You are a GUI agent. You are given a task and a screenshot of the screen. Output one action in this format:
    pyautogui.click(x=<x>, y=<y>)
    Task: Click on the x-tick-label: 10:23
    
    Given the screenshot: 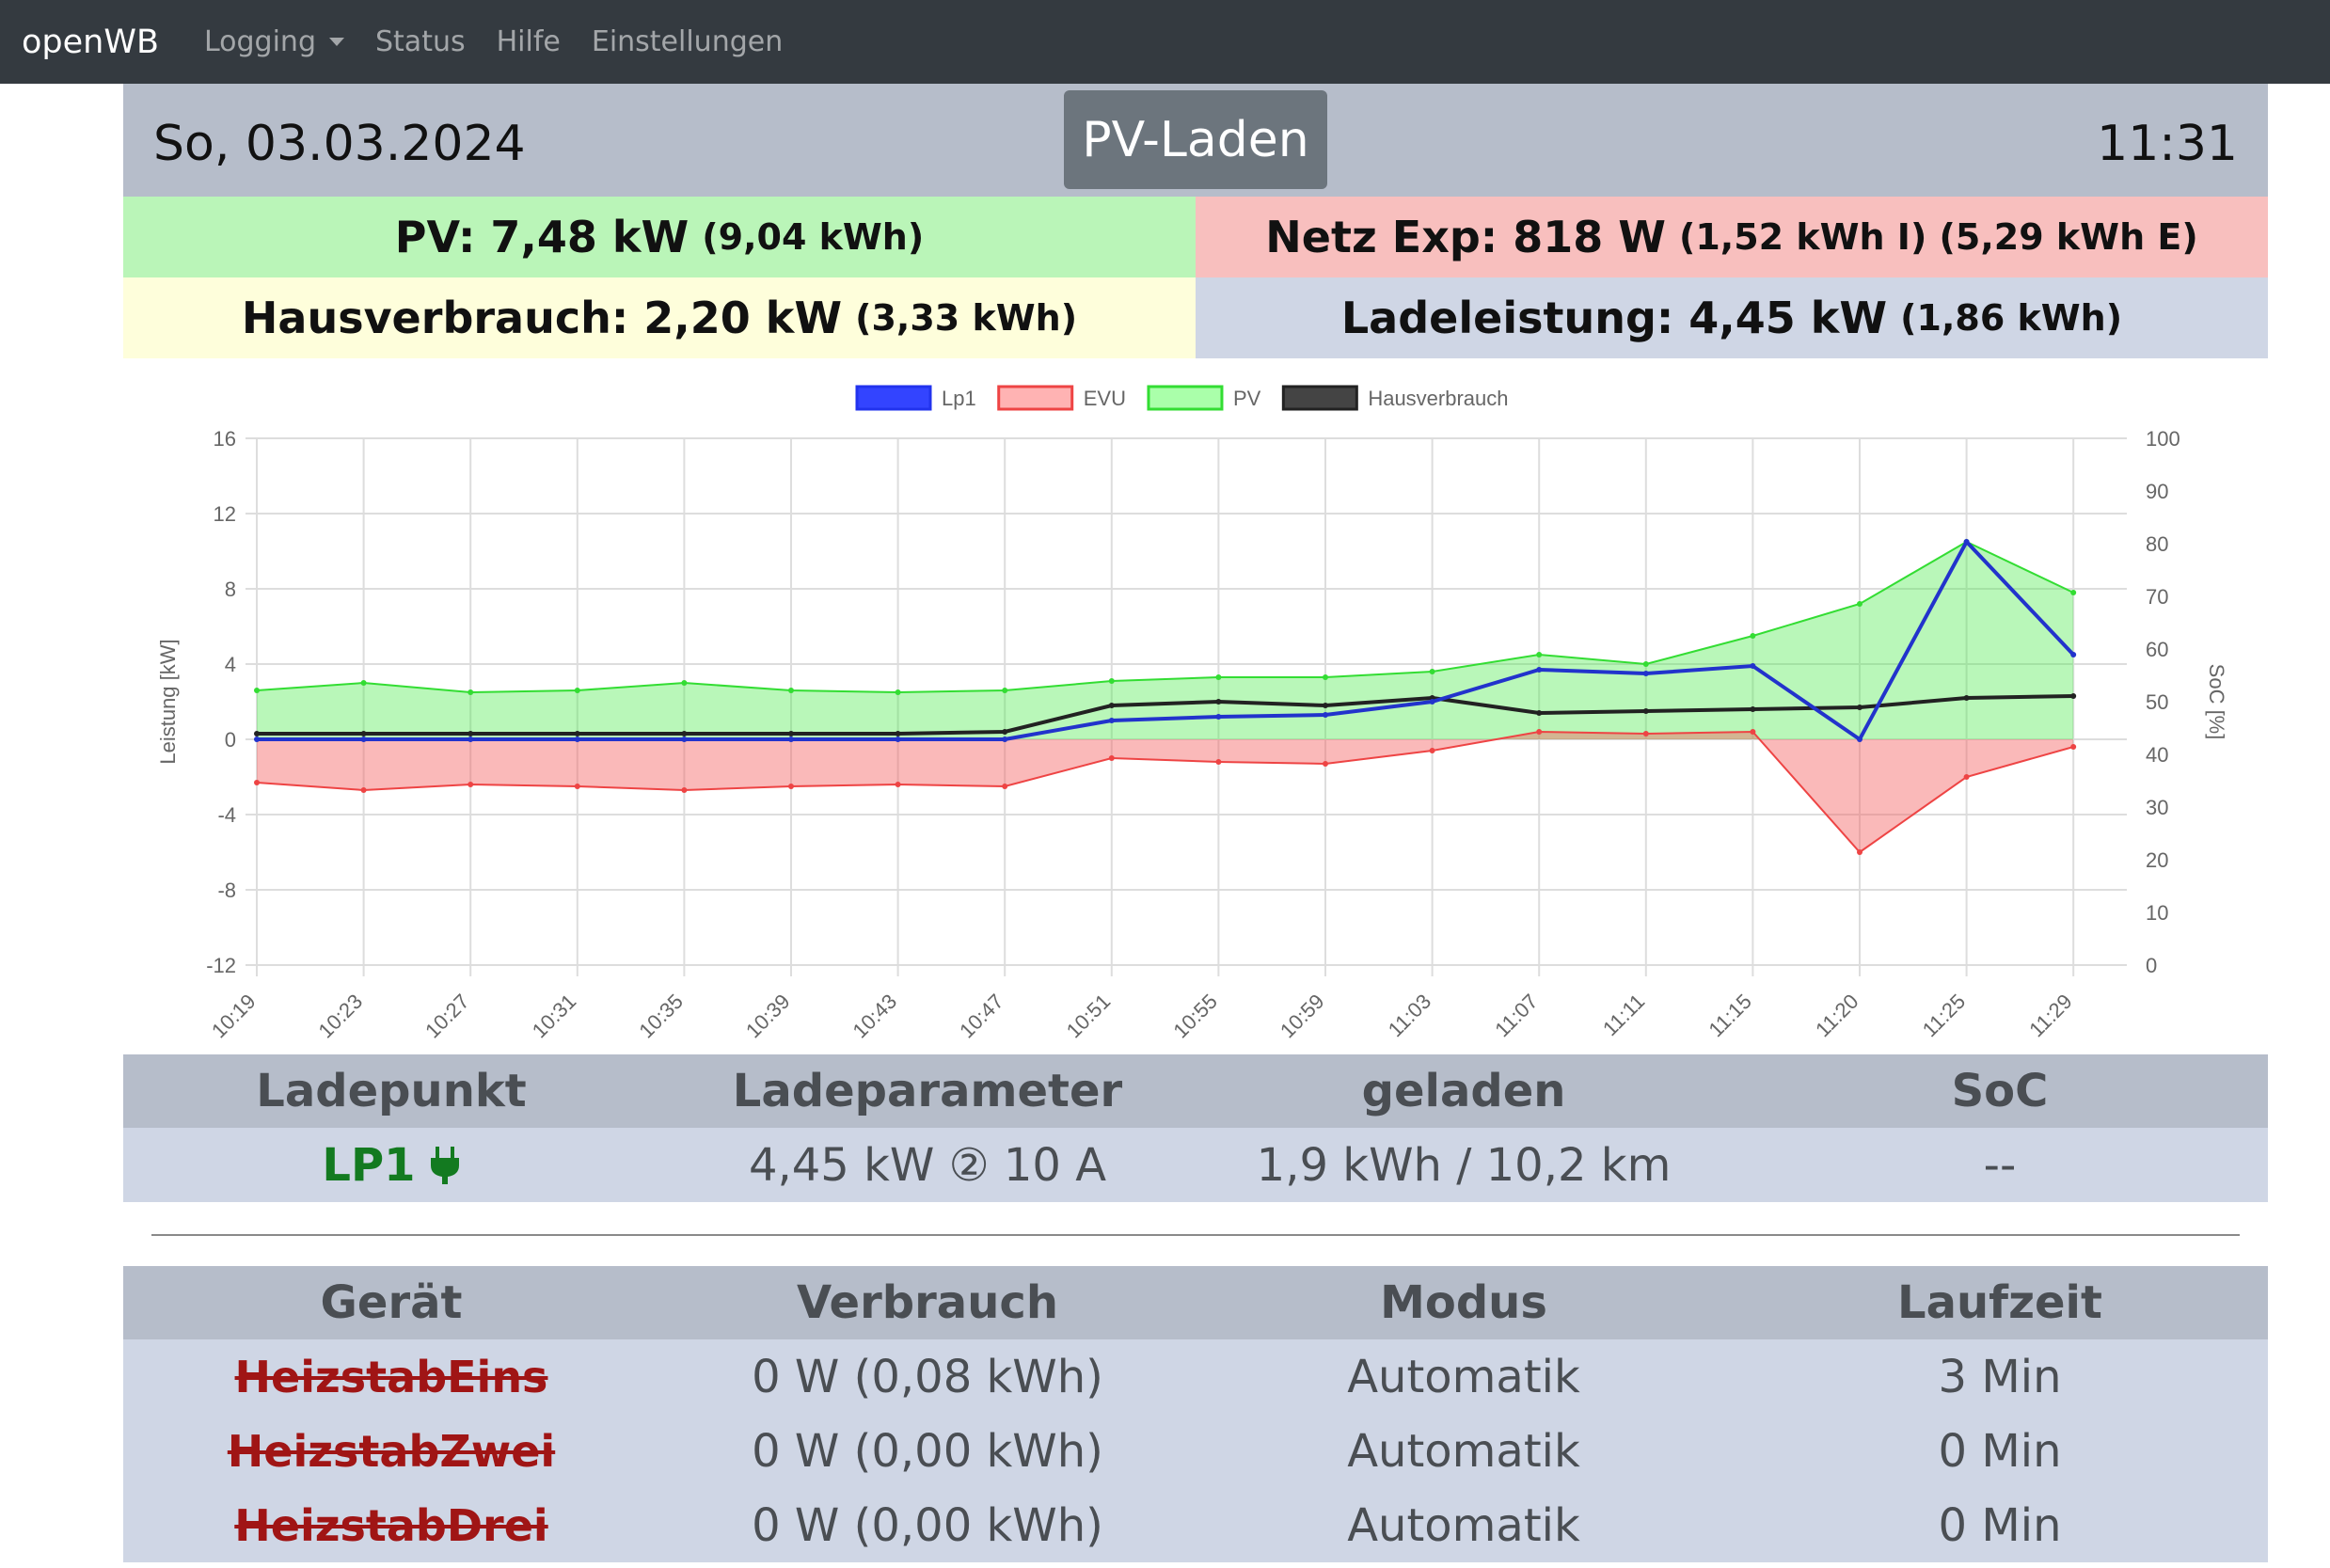 What is the action you would take?
    pyautogui.click(x=341, y=1016)
    